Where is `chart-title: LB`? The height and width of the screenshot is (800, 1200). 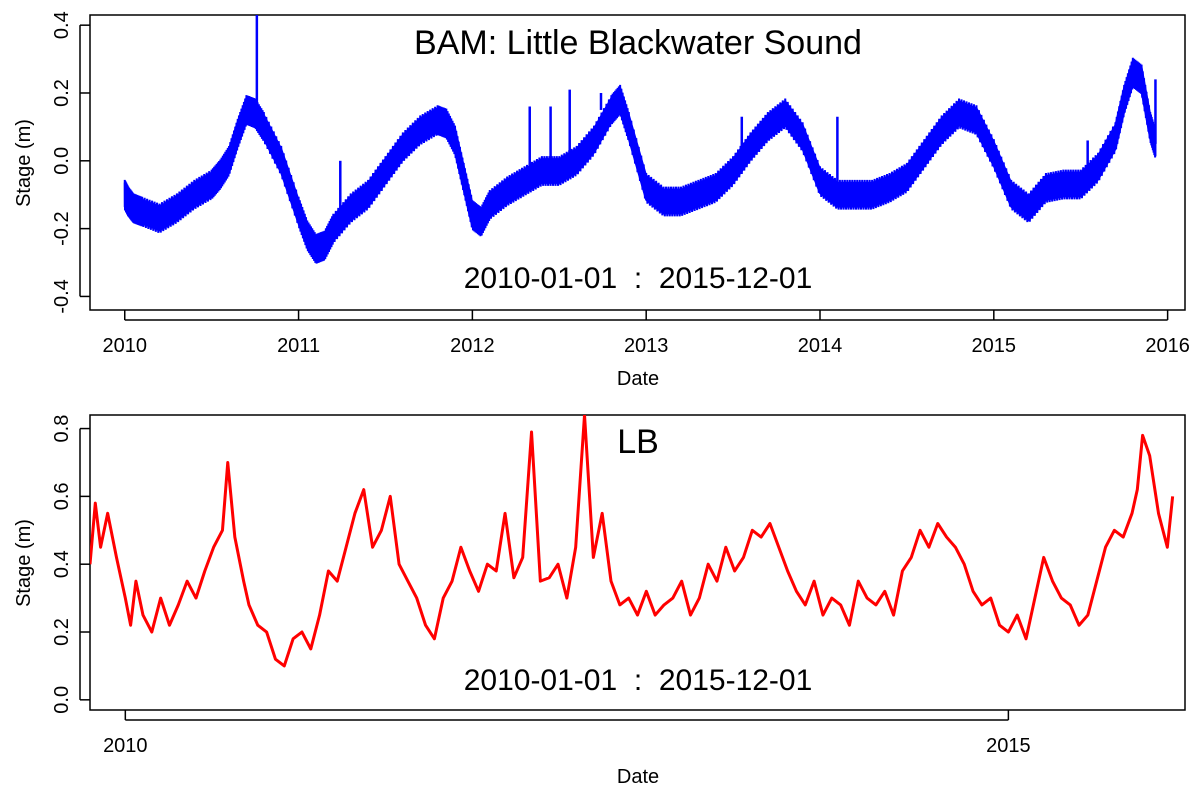
chart-title: LB is located at coordinates (638, 442).